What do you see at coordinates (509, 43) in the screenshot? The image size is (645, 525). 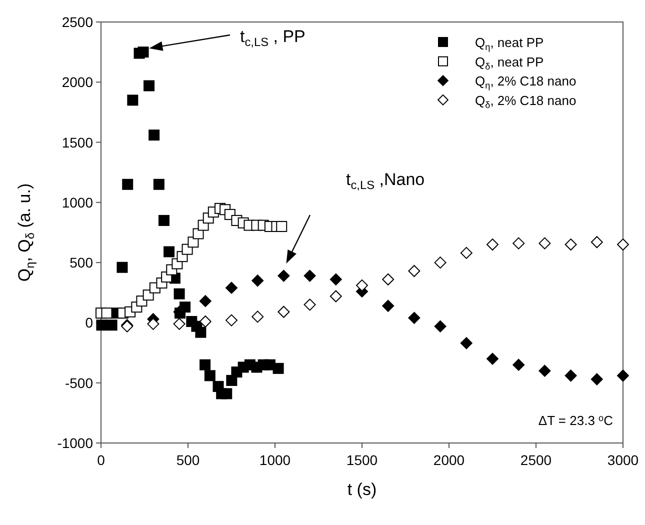 I see `legend-label: Q$_{η}$, neat PP` at bounding box center [509, 43].